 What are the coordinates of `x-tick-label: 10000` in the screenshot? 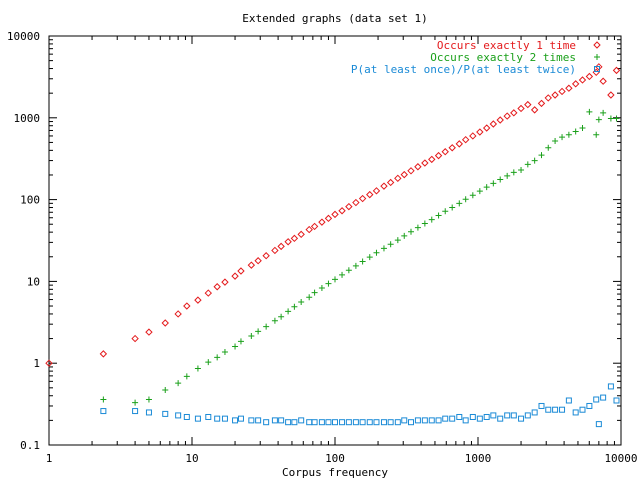 It's located at (620, 458).